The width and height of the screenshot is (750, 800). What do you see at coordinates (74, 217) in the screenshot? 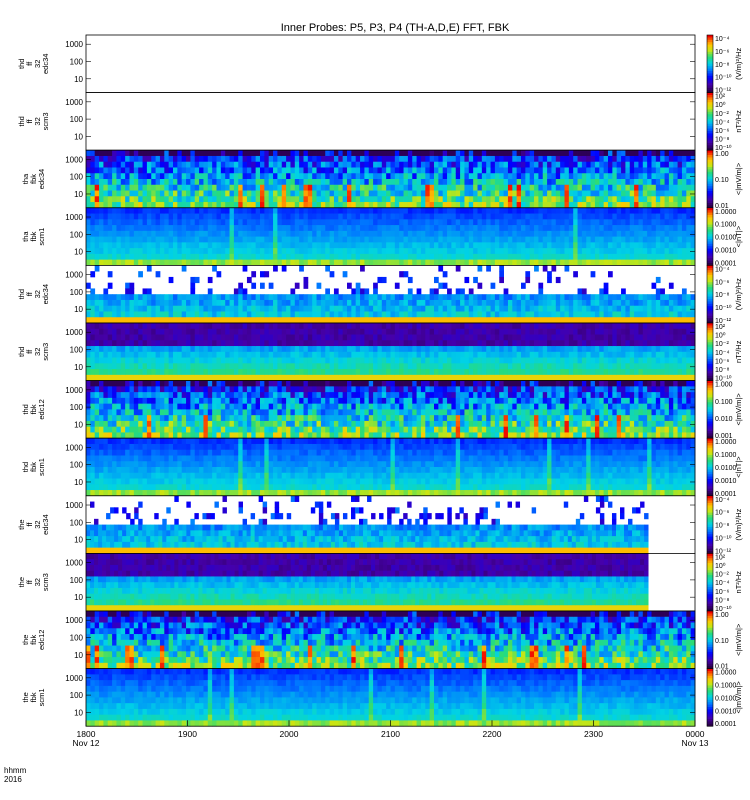
I see `y-tick-label: 1000` at bounding box center [74, 217].